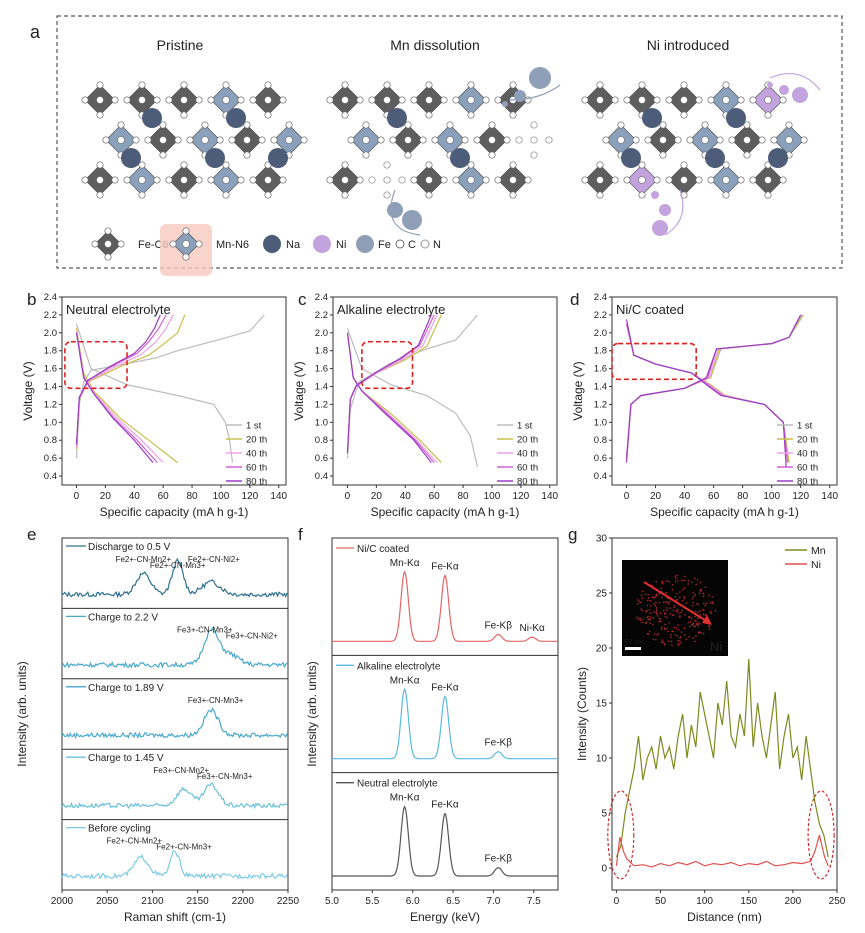 This screenshot has width=865, height=933. I want to click on panel-a-legend: Fe-C6 Mn-N6 Na Ni Fe C N, so click(266, 250).